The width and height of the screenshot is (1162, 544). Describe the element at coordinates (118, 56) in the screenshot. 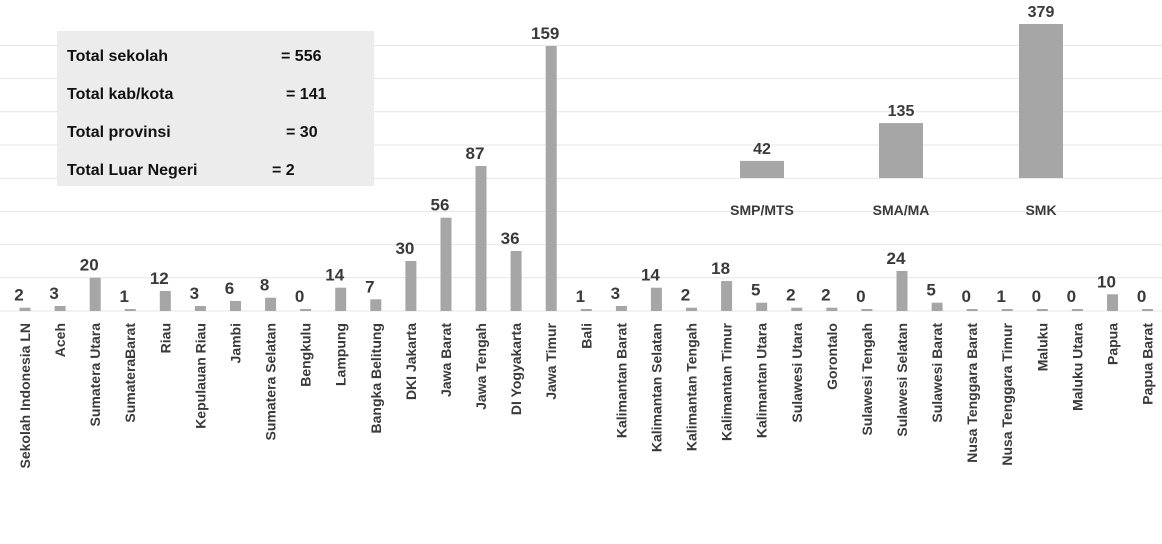

I see `summary-label: Total sekolah` at that location.